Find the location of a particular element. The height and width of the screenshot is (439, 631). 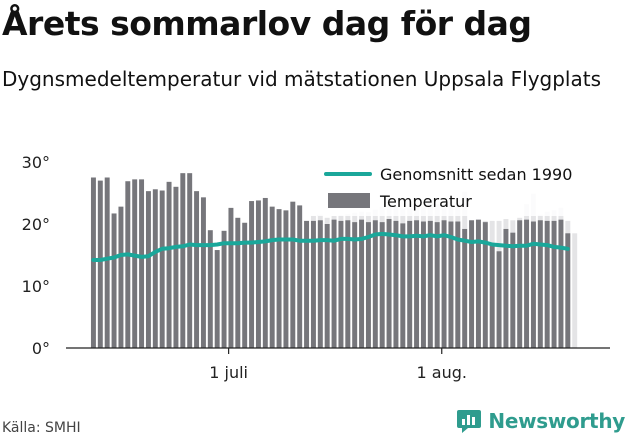

legend-bar-label: Temperatur is located at coordinates (425, 201).